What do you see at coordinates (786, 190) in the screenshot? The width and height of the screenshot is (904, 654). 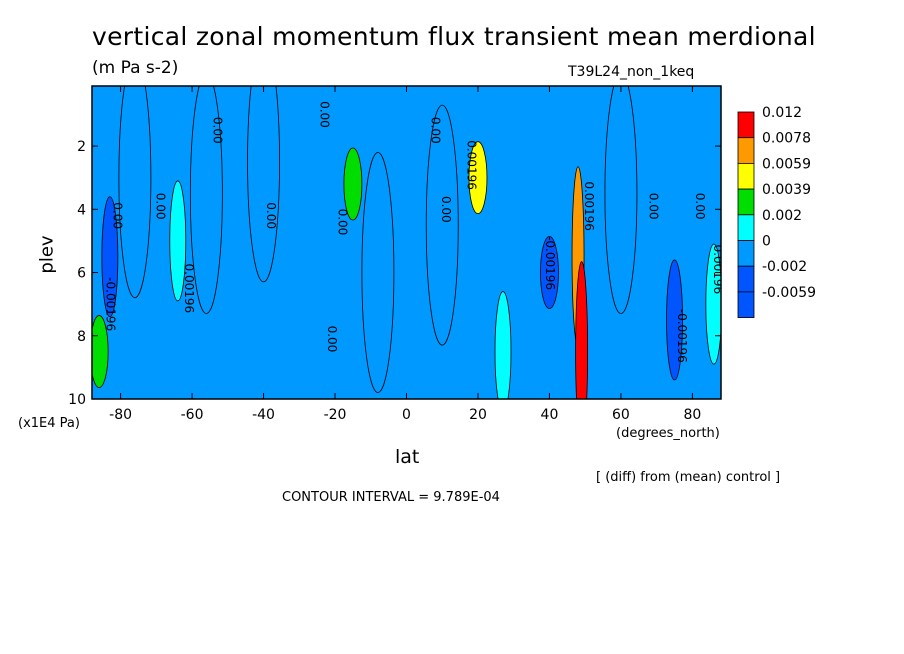 I see `legend-label: 0.0039` at bounding box center [786, 190].